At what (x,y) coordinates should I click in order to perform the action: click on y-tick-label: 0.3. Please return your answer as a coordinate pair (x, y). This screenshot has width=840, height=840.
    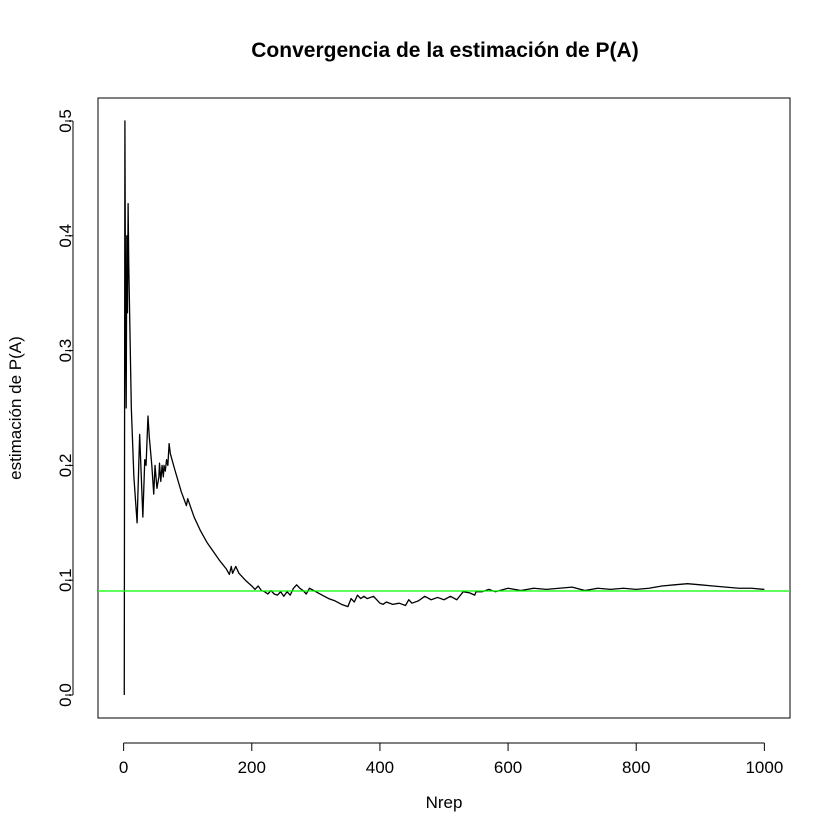
    Looking at the image, I should click on (65, 351).